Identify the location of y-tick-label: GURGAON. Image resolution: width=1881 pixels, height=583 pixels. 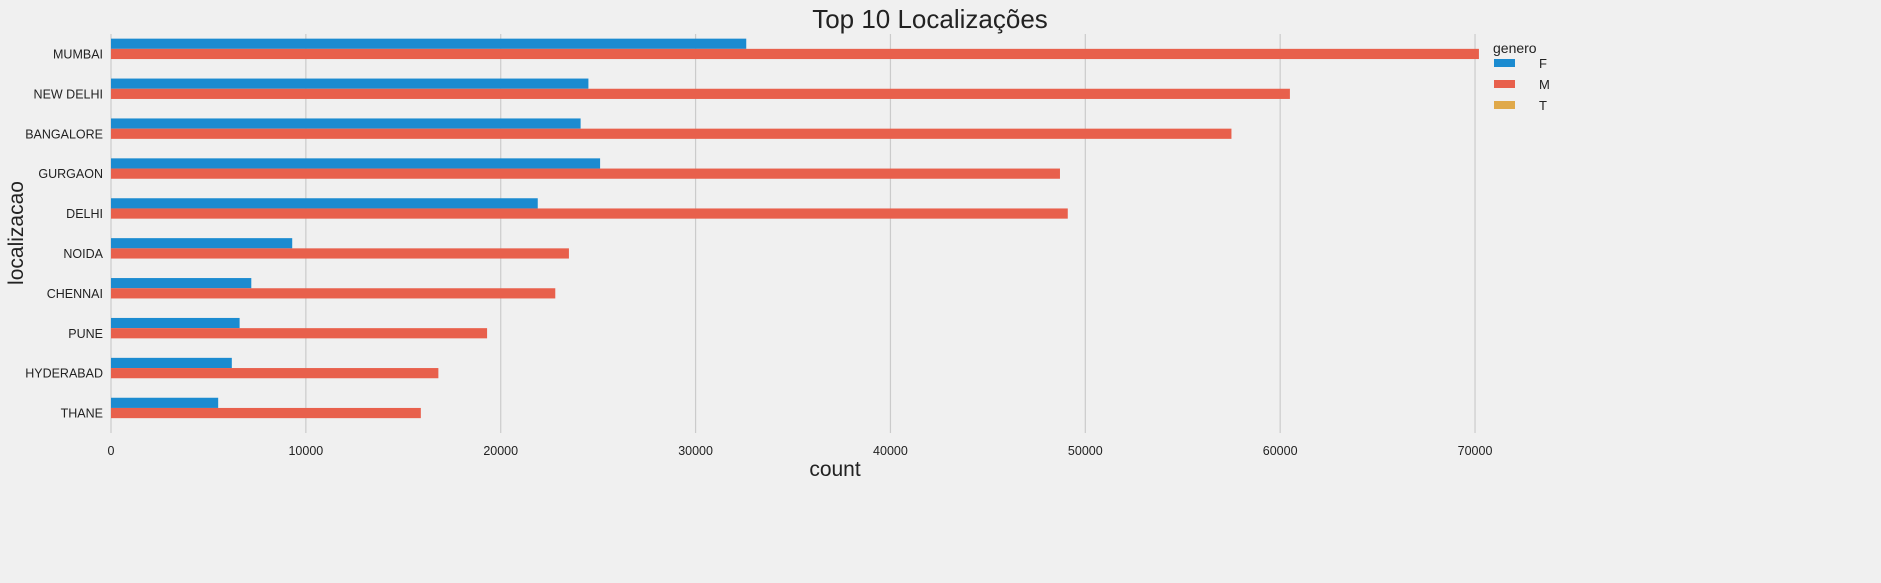
(70, 174).